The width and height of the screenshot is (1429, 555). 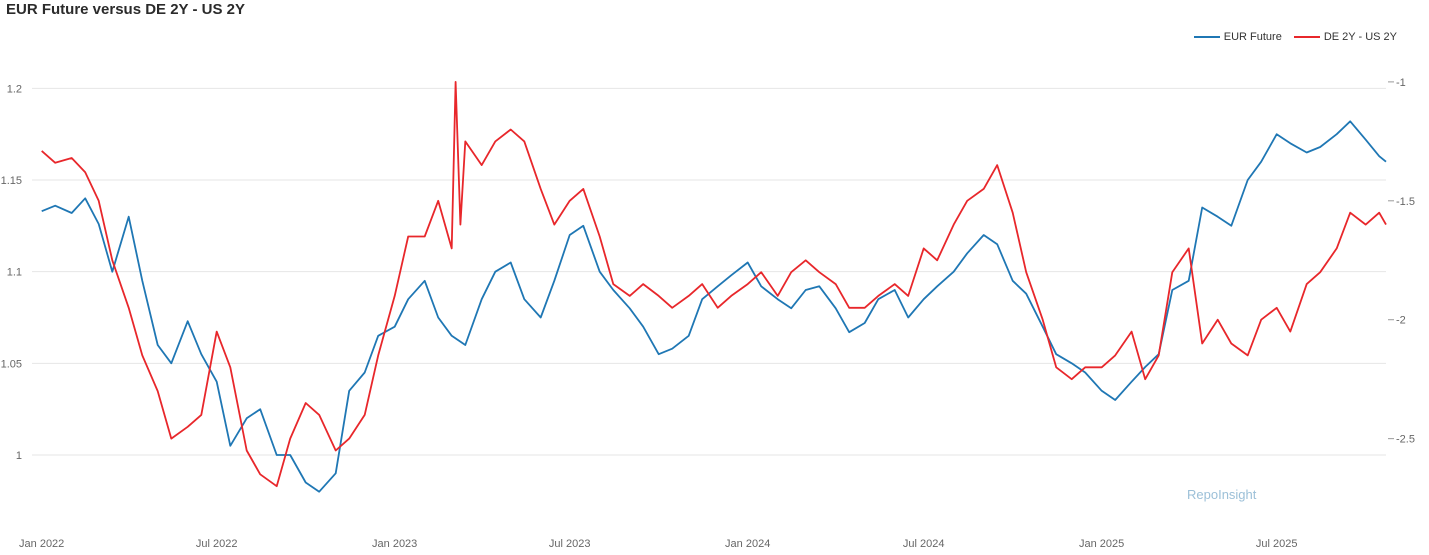 I want to click on y-axis-right: -1 -1.5 -2 -2.5, so click(x=1401, y=261).